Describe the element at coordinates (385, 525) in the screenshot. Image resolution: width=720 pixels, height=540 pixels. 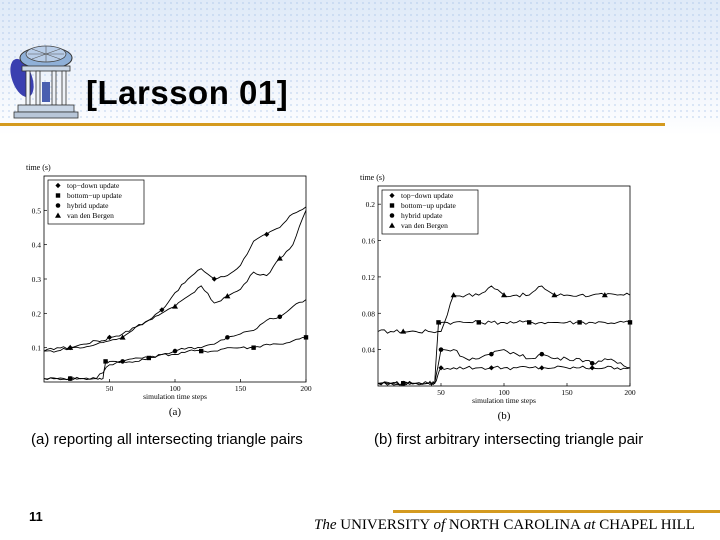
I see `footer-university: UNIVERSITY` at that location.